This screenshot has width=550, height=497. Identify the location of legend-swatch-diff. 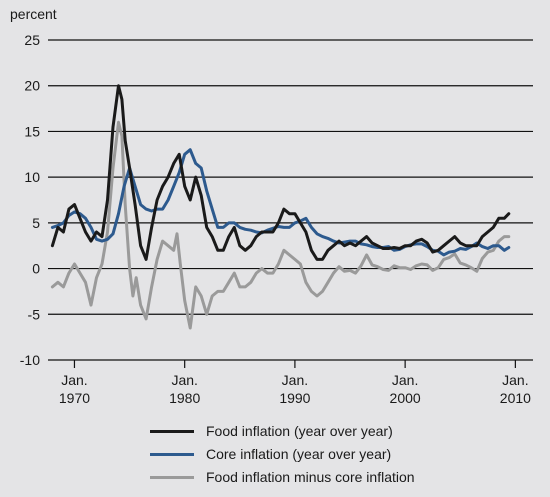
(172, 477).